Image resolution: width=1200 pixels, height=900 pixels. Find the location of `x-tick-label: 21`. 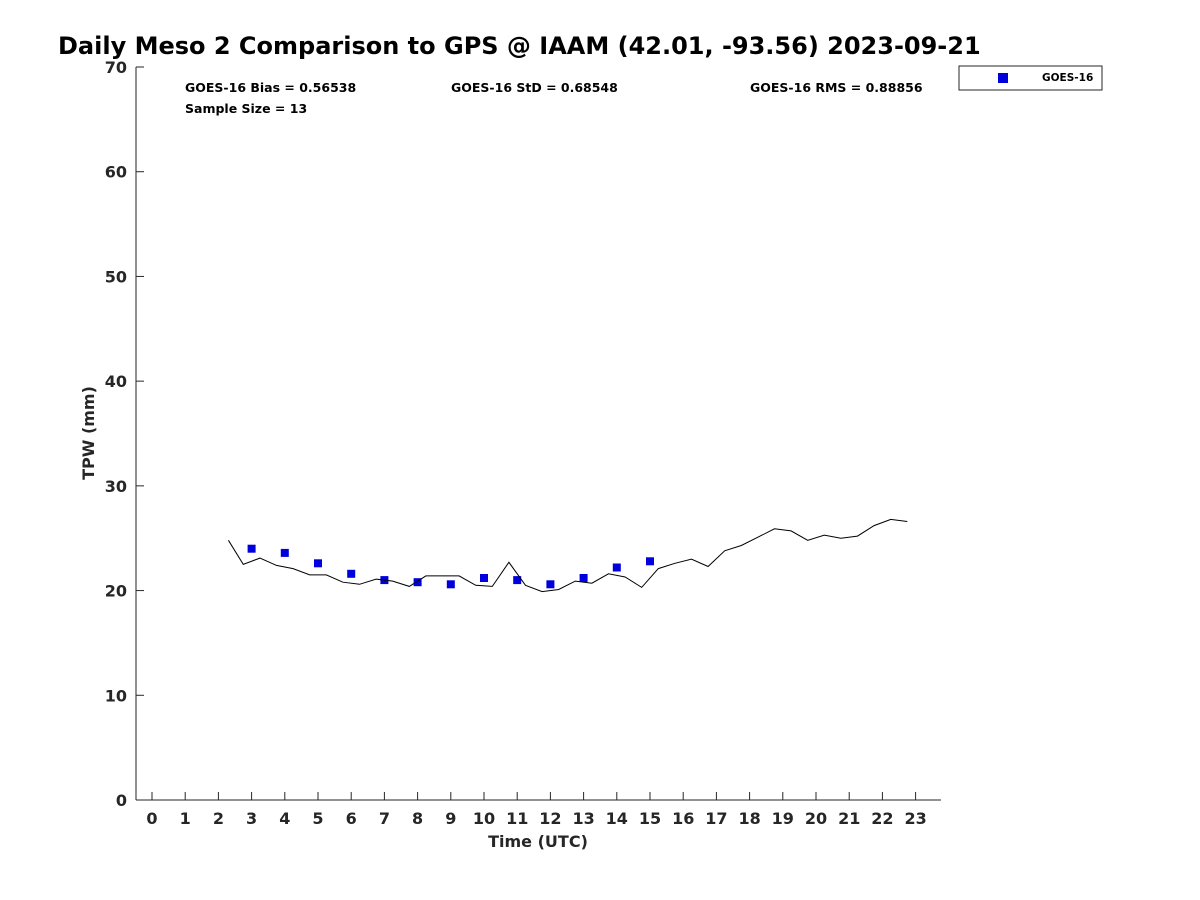

x-tick-label: 21 is located at coordinates (849, 818).